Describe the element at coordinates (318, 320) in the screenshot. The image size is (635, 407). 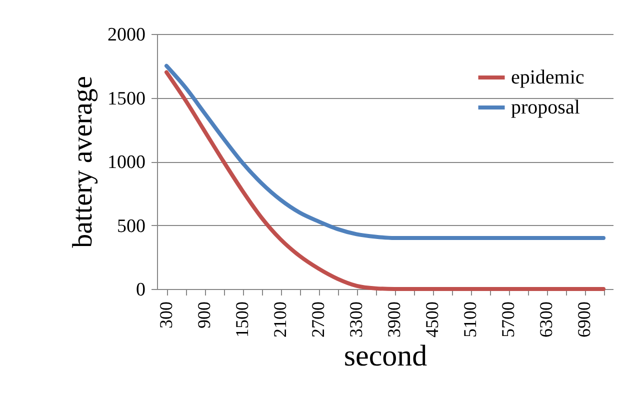
I see `x-tick-label: 2700` at that location.